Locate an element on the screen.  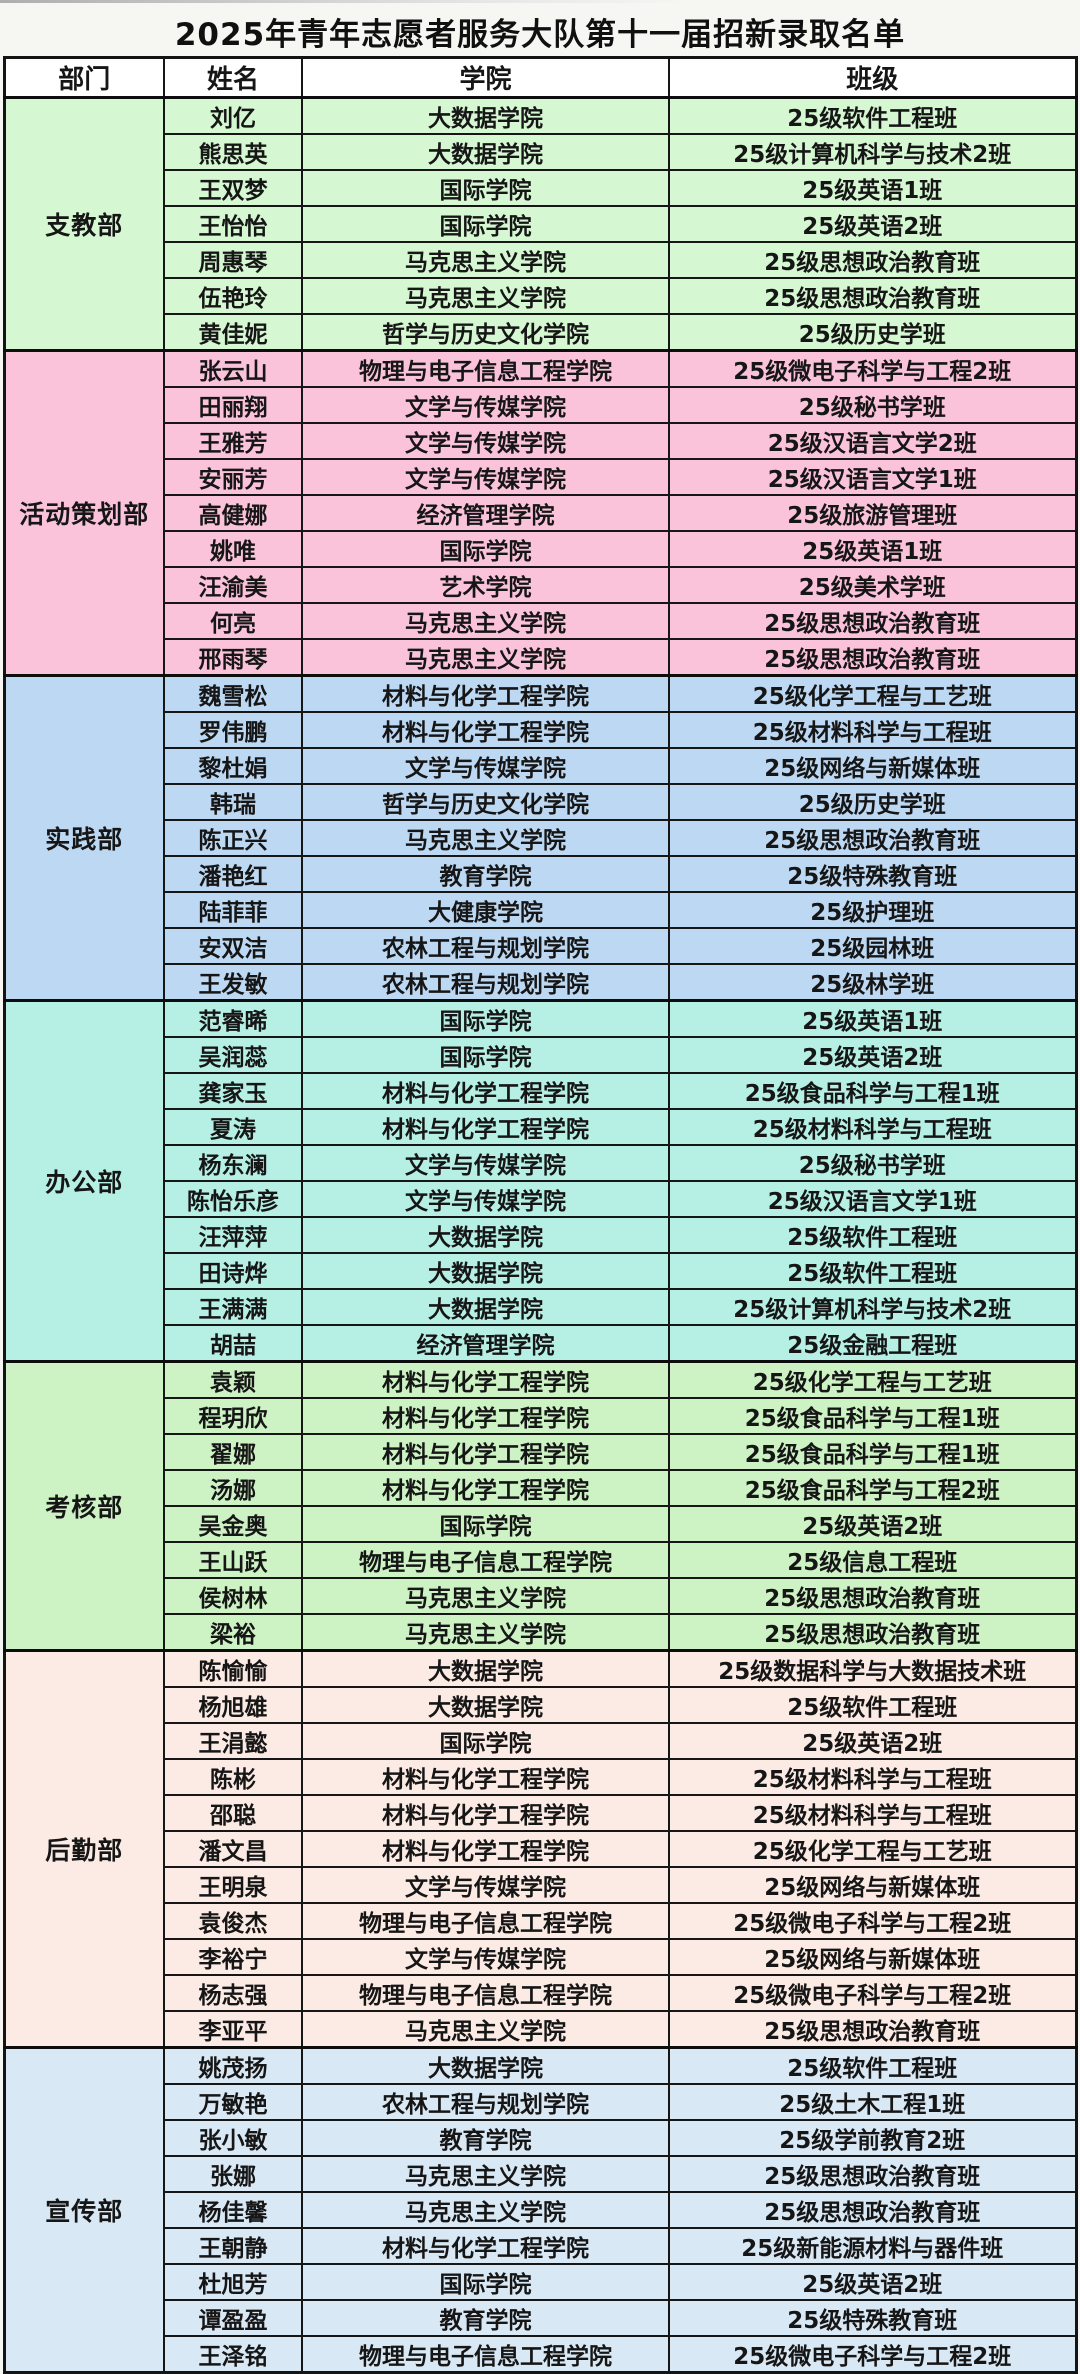
member-name-cell: 王双梦 is located at coordinates (233, 188).